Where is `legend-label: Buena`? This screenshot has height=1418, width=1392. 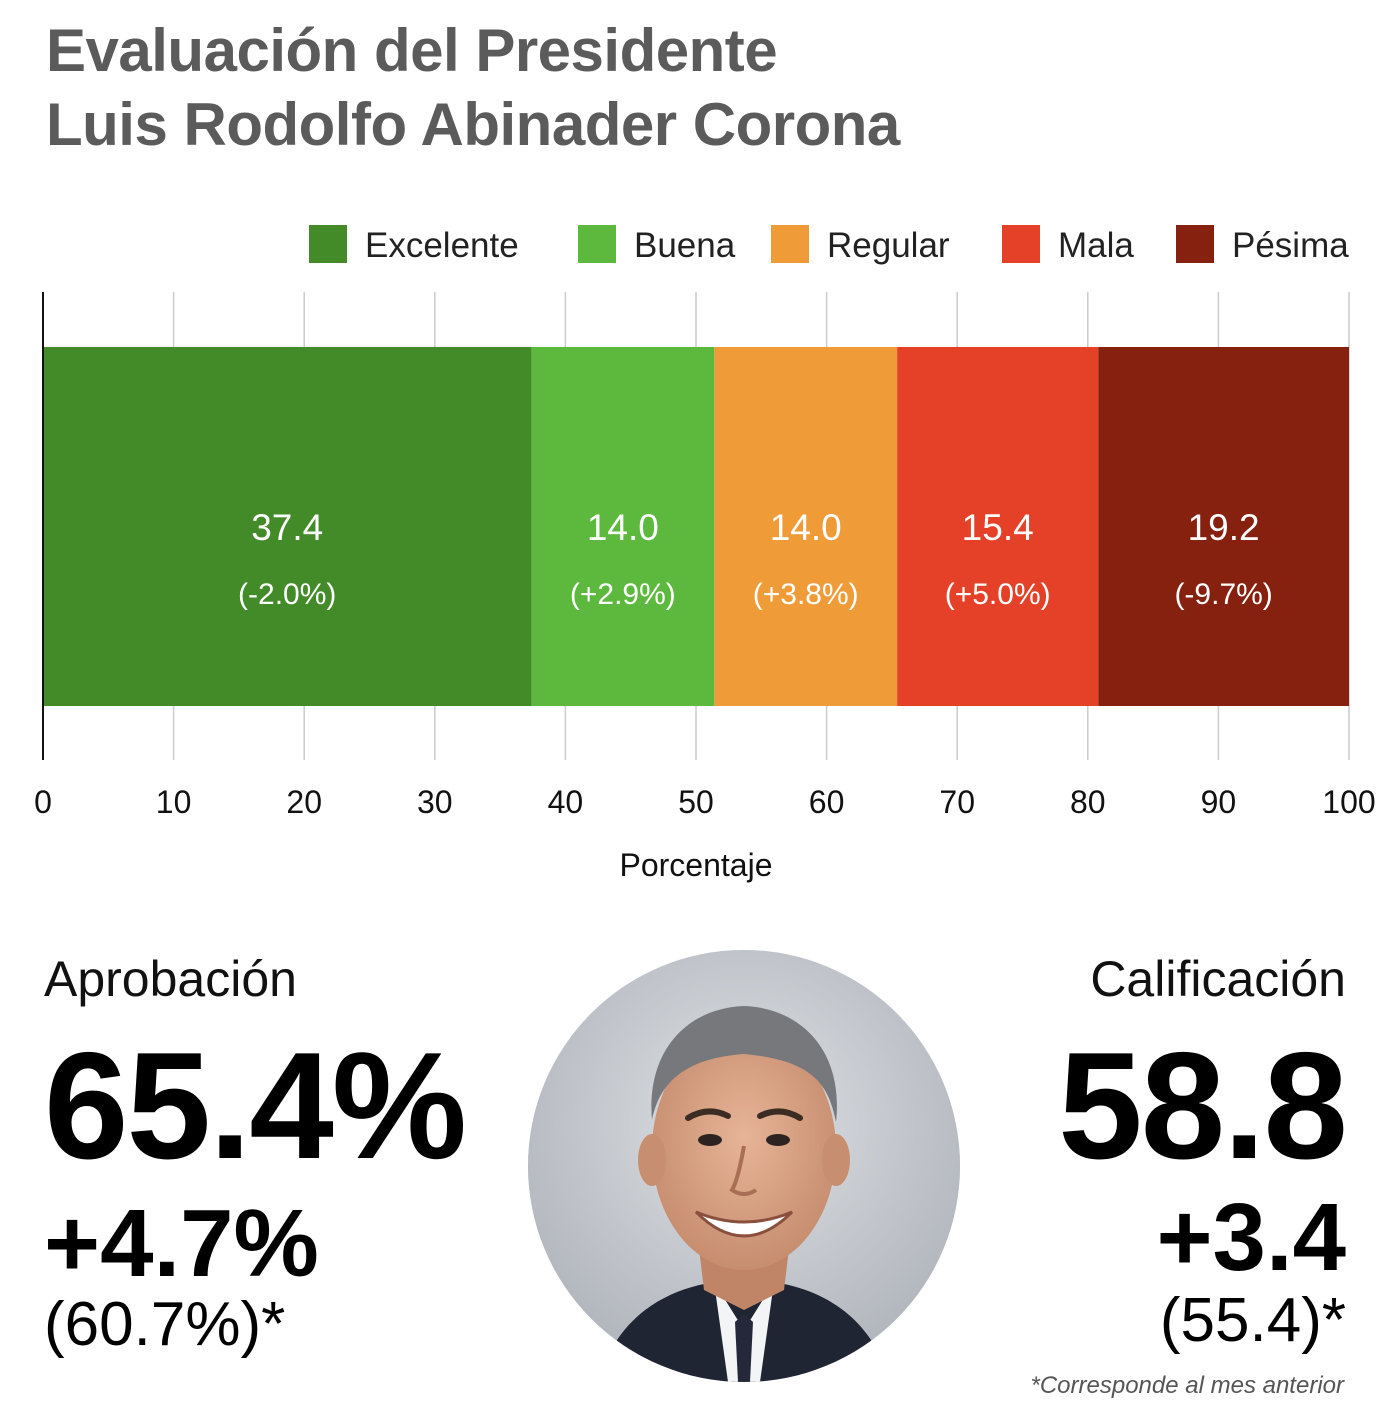 legend-label: Buena is located at coordinates (685, 245).